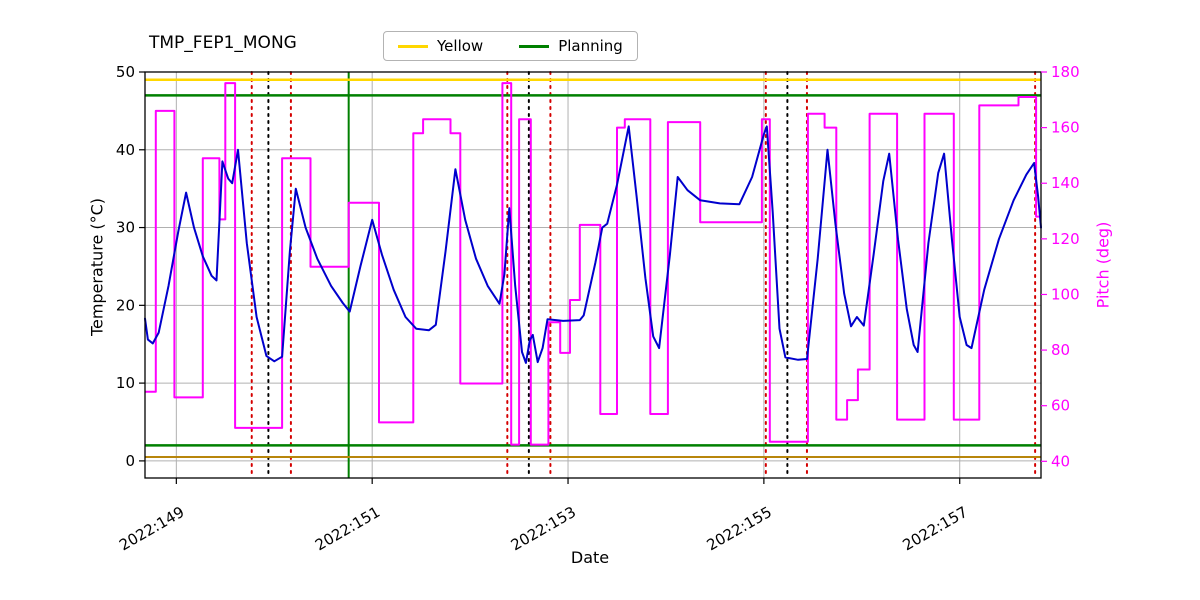 The height and width of the screenshot is (600, 1200). I want to click on y-left-tick-label: 30, so click(125, 228).